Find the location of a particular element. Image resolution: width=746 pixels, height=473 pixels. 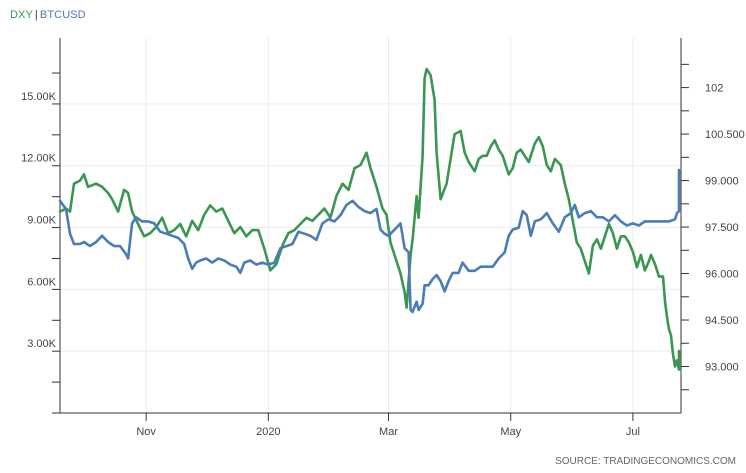

y-right-tick-label: 99.000 is located at coordinates (722, 182).